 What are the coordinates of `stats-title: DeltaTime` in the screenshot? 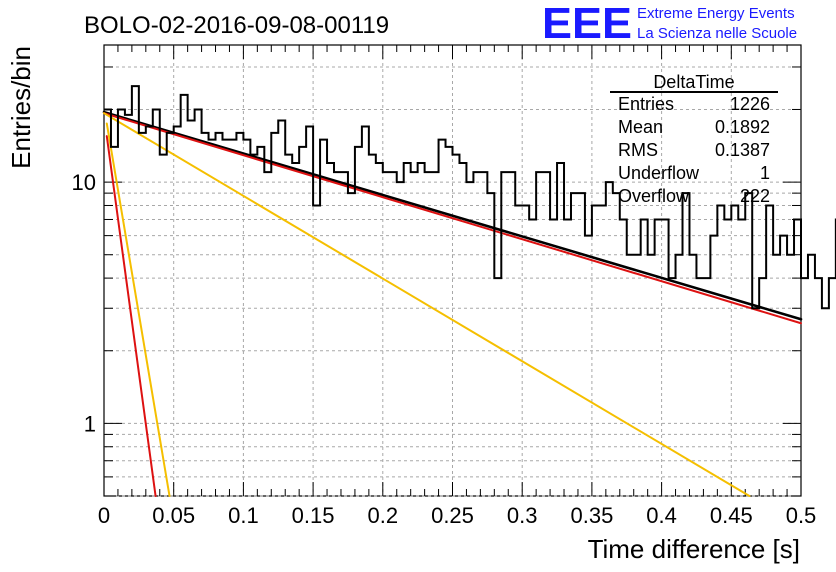 It's located at (693, 82).